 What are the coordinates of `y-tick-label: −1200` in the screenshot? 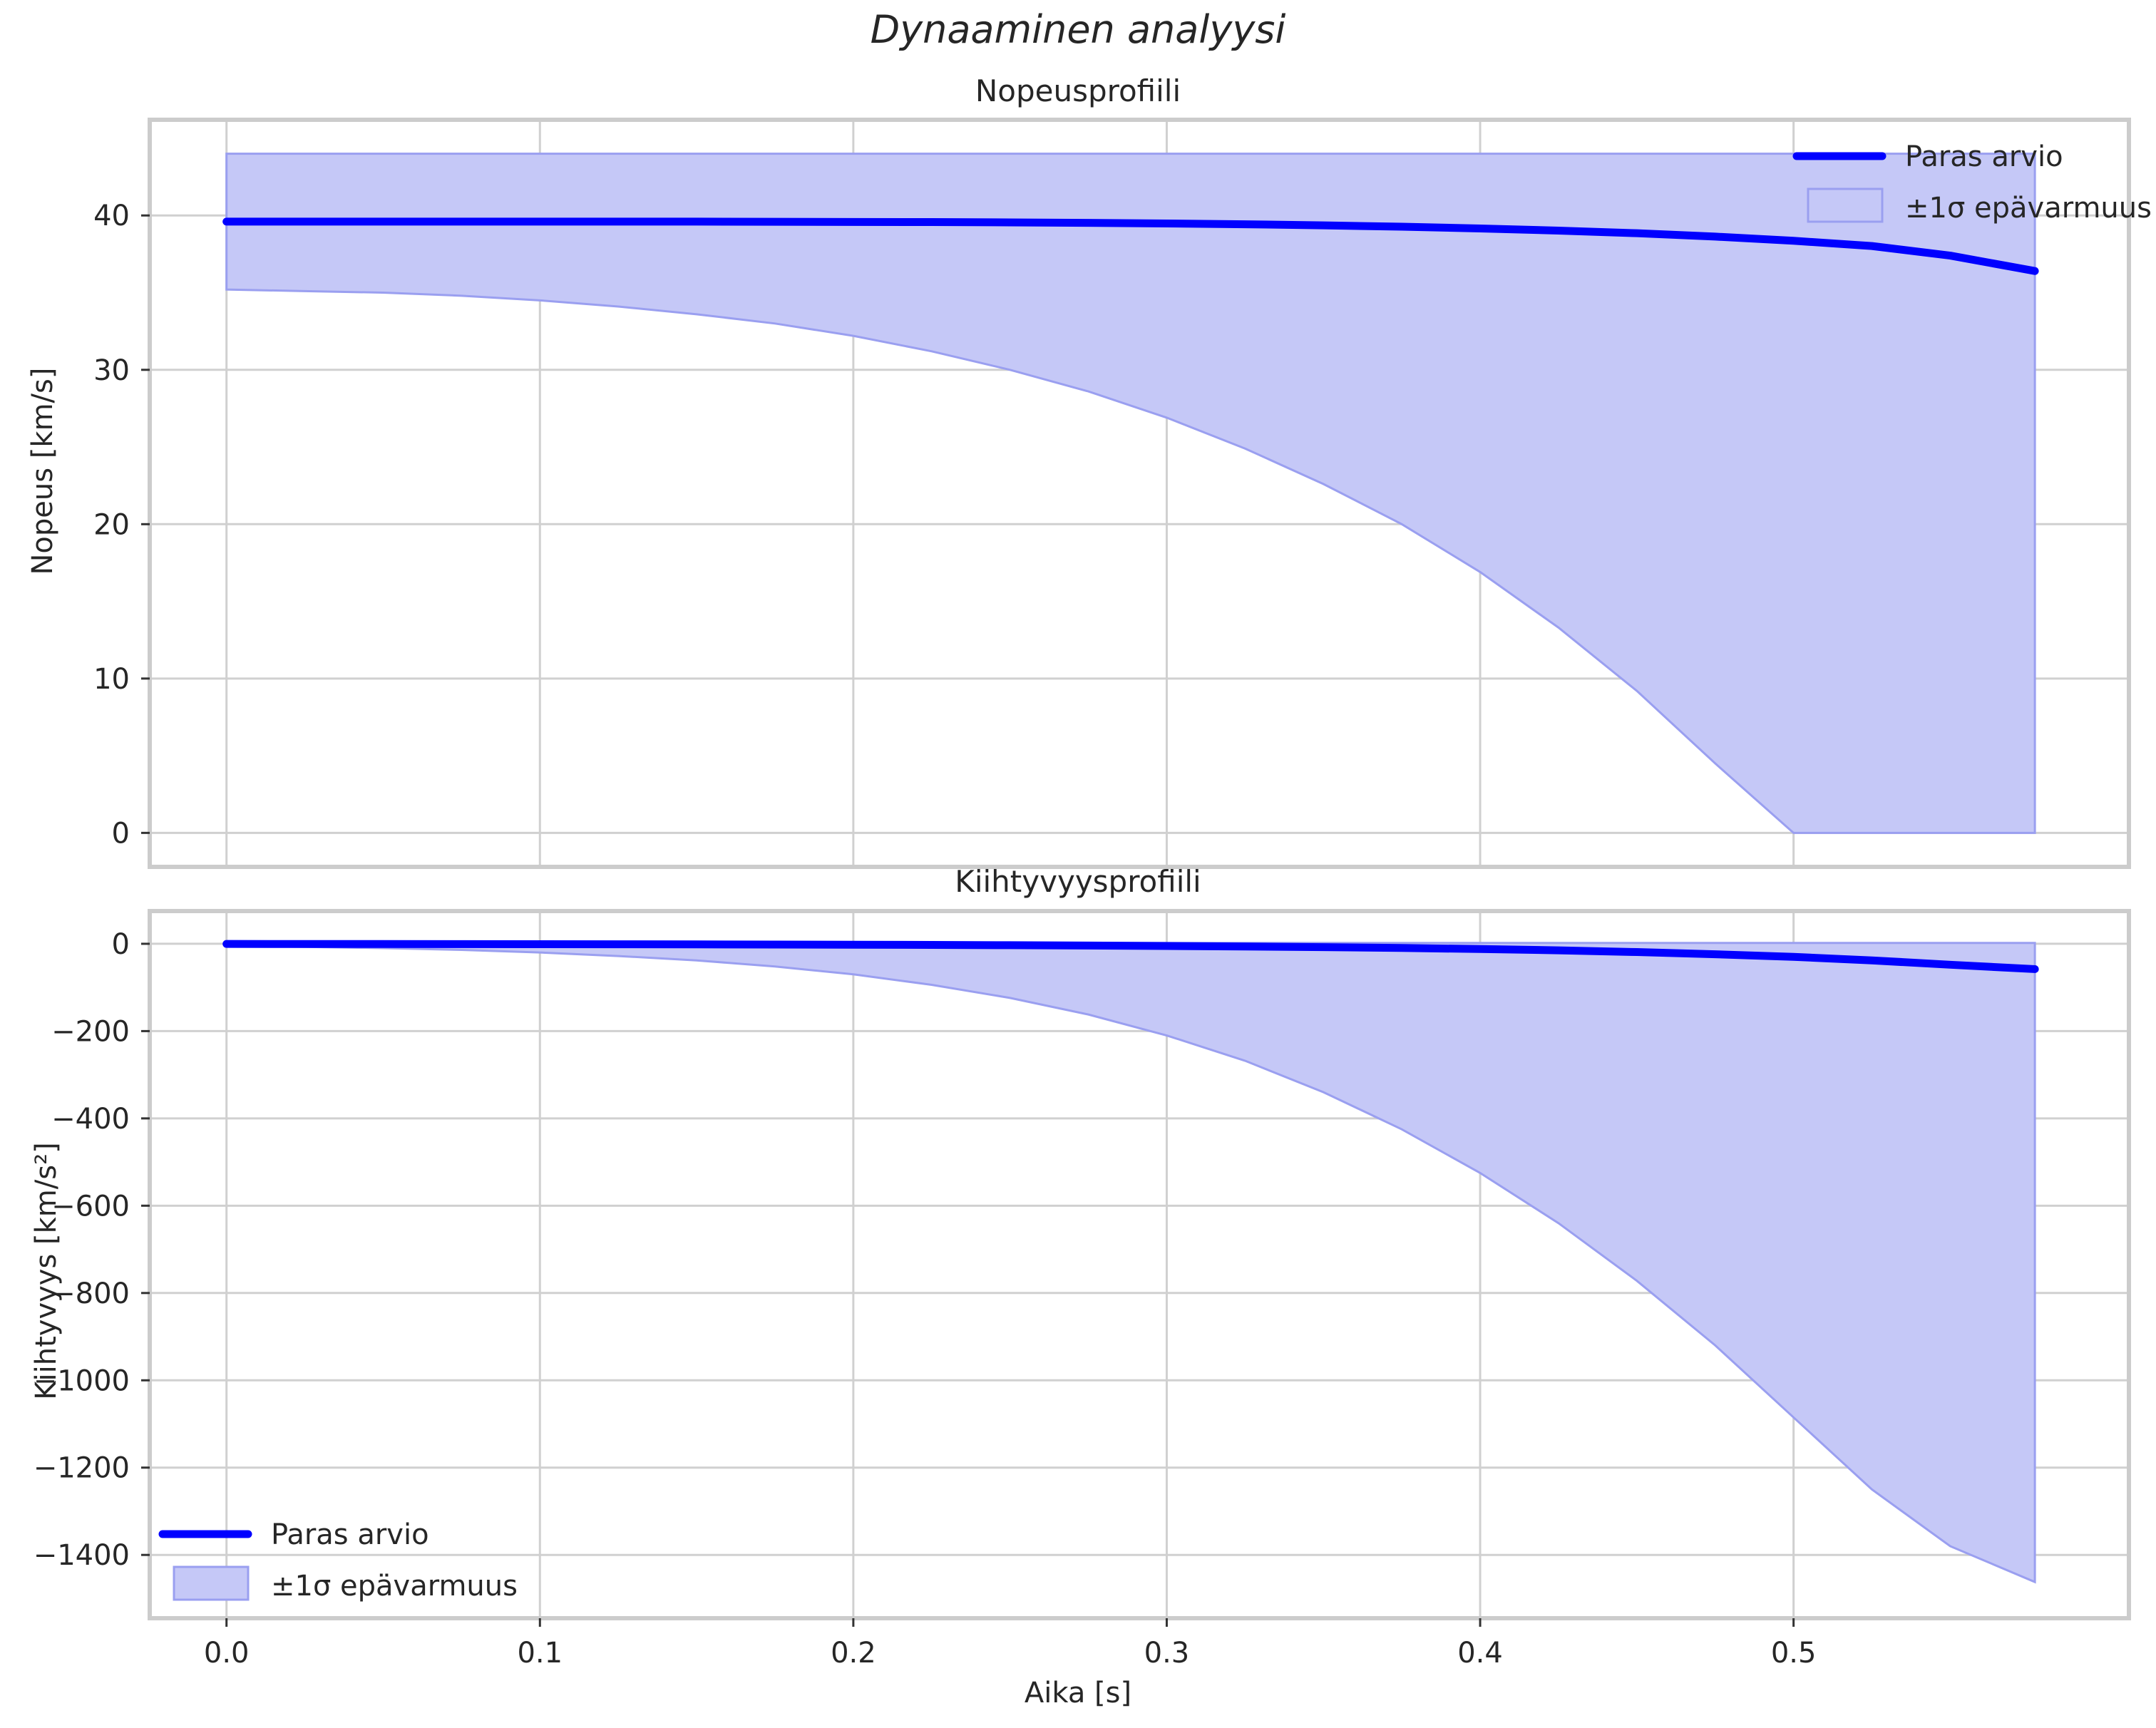 It's located at (82, 1468).